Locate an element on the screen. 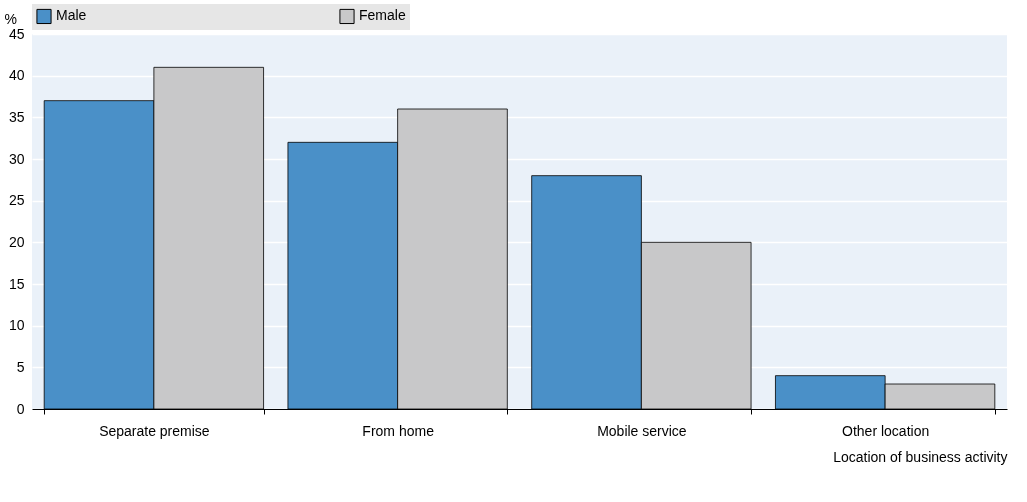 The width and height of the screenshot is (1027, 502). y-tick-label: 20 is located at coordinates (16, 241).